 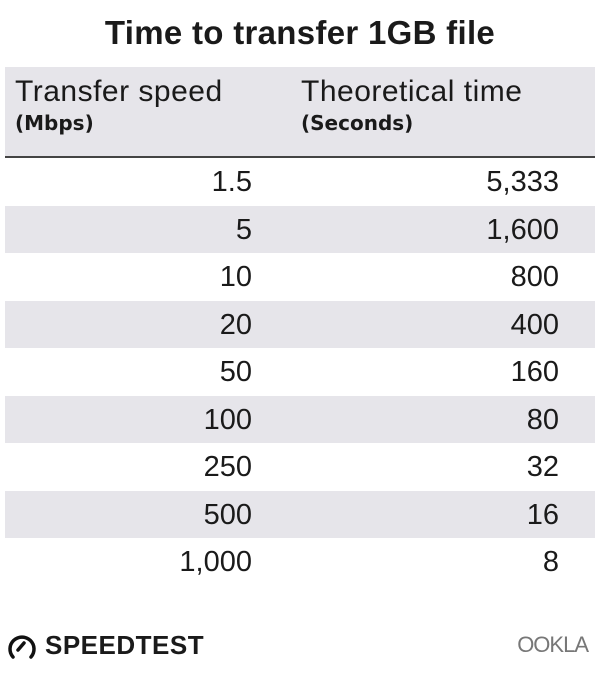 I want to click on header-theoretical-time: Theoretical time (Seconds), so click(x=411, y=105).